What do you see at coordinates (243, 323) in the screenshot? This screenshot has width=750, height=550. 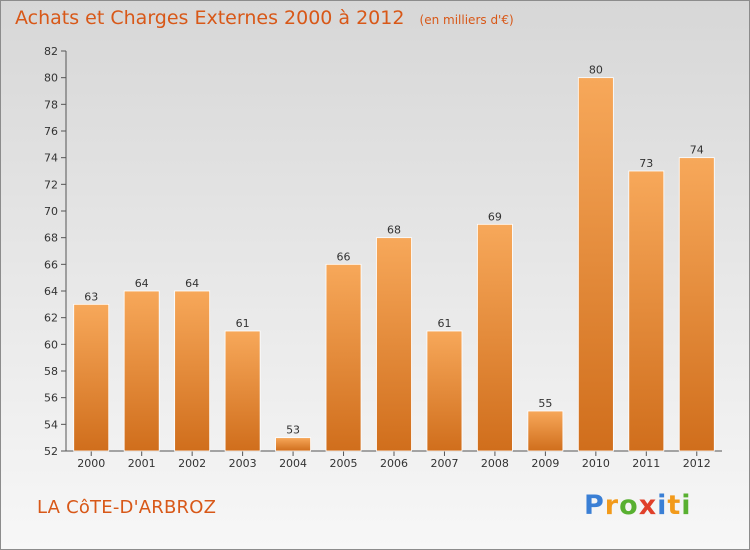 I see `data-label-2003: 61` at bounding box center [243, 323].